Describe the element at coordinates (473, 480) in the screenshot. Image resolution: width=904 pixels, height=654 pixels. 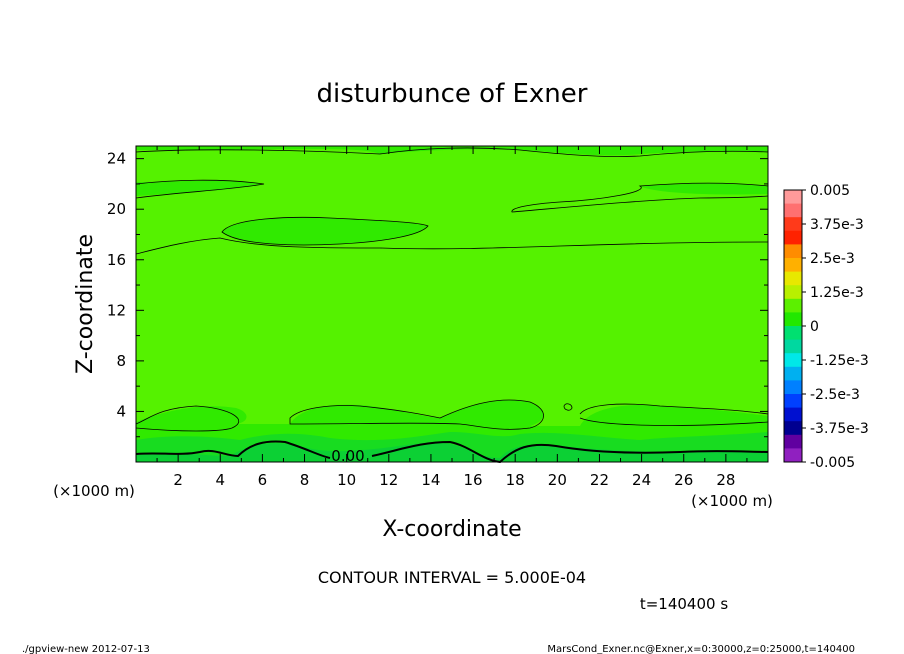
I see `x-tick-label: 16` at that location.